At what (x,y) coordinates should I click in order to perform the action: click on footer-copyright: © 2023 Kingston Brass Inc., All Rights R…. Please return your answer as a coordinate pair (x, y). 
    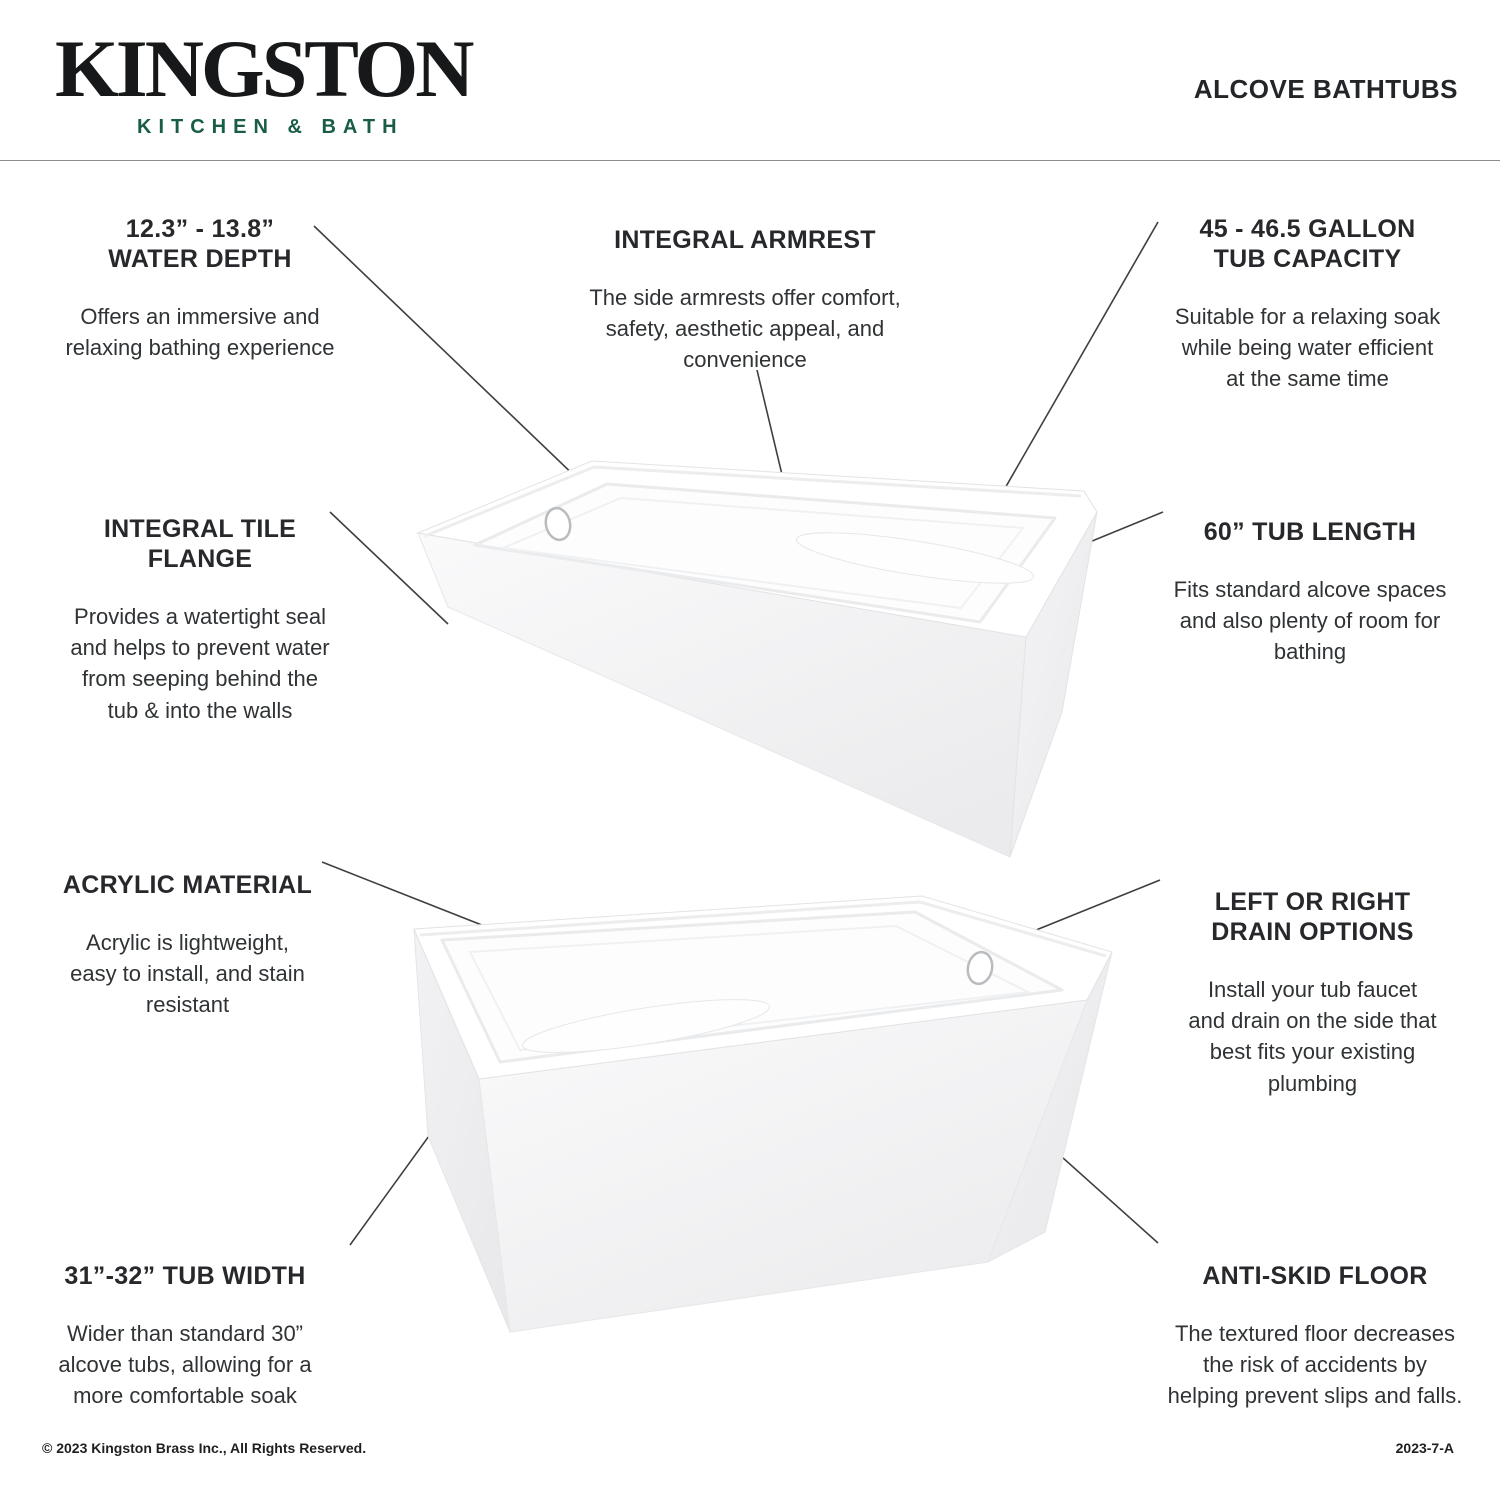
    Looking at the image, I should click on (204, 1448).